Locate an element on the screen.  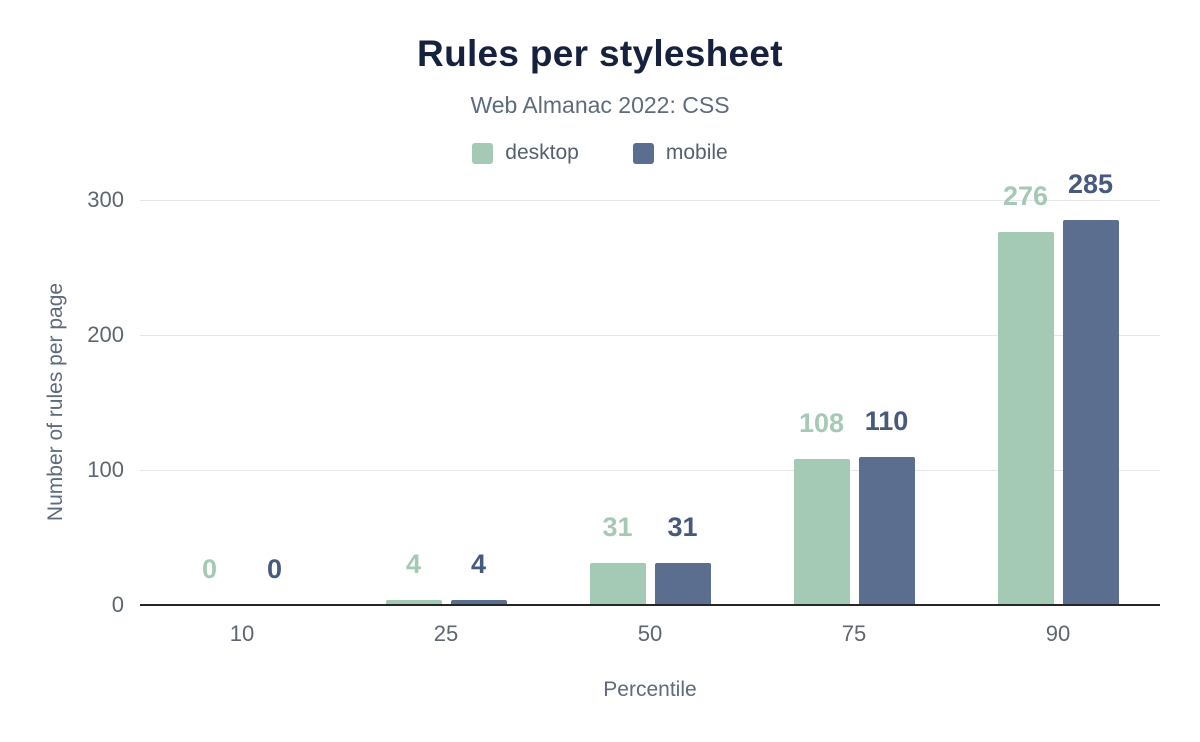
y-tick-label: 100 is located at coordinates (105, 469).